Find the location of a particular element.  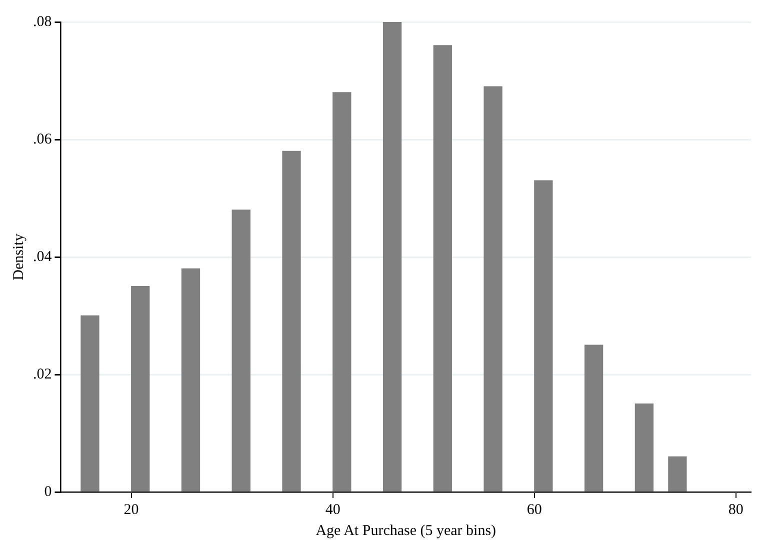

x-tick-label: 60 is located at coordinates (534, 510).